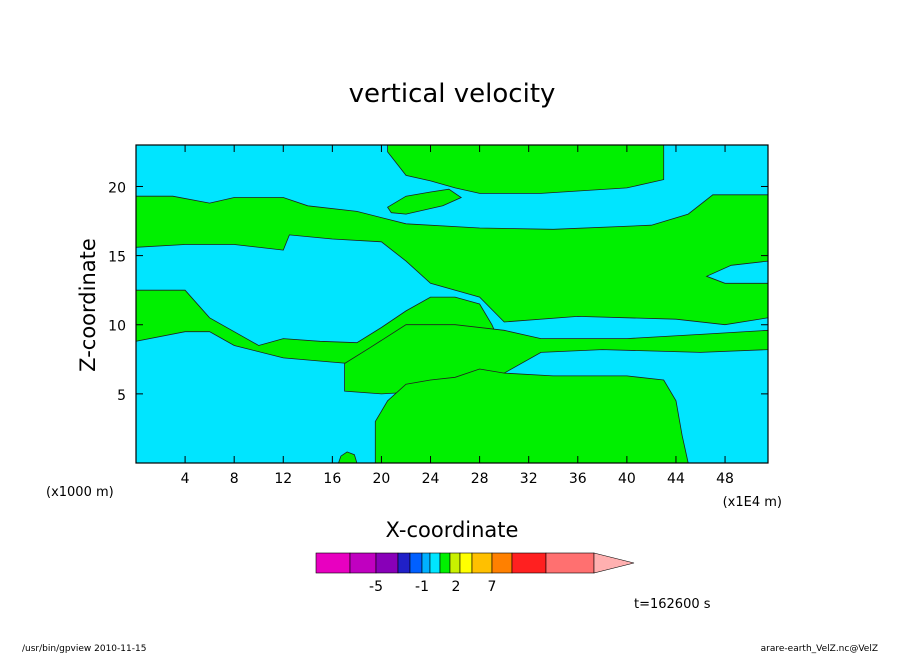  What do you see at coordinates (382, 479) in the screenshot?
I see `x-tick-label: 20` at bounding box center [382, 479].